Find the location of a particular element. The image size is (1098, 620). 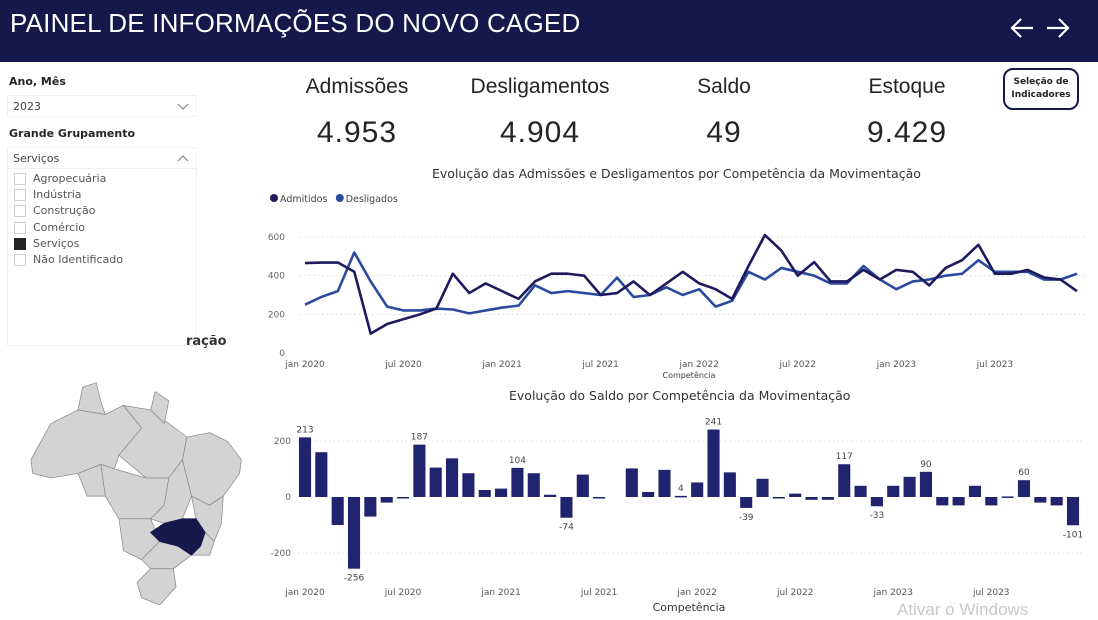

back-button is located at coordinates (1022, 28).